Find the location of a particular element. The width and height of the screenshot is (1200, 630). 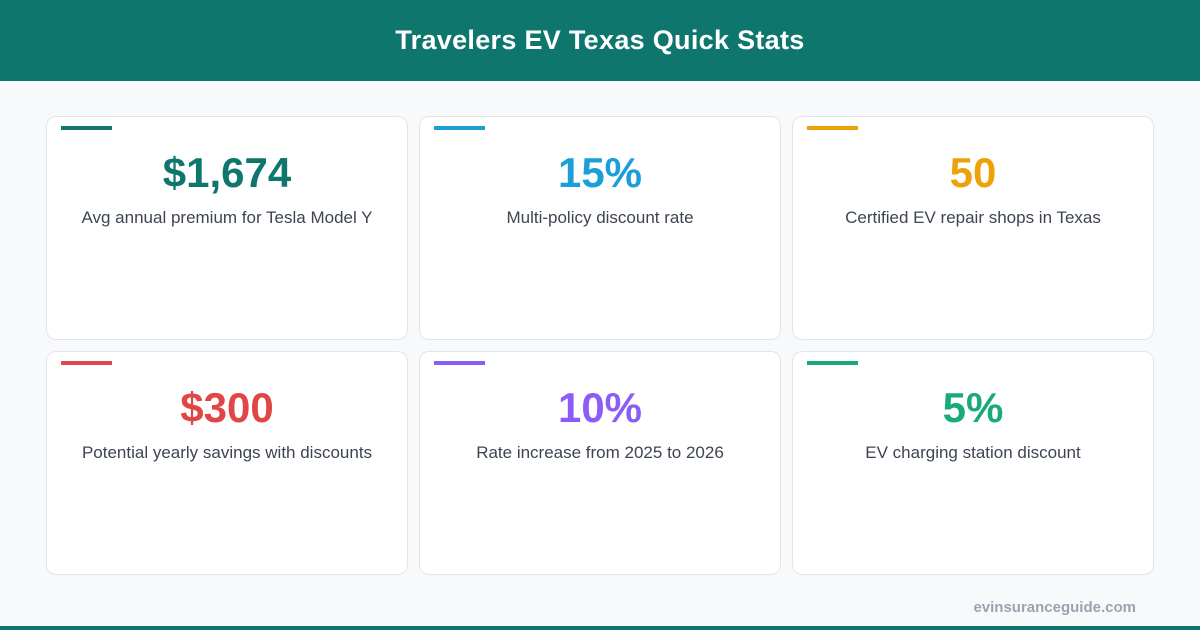

stat-value: 15% is located at coordinates (600, 172).